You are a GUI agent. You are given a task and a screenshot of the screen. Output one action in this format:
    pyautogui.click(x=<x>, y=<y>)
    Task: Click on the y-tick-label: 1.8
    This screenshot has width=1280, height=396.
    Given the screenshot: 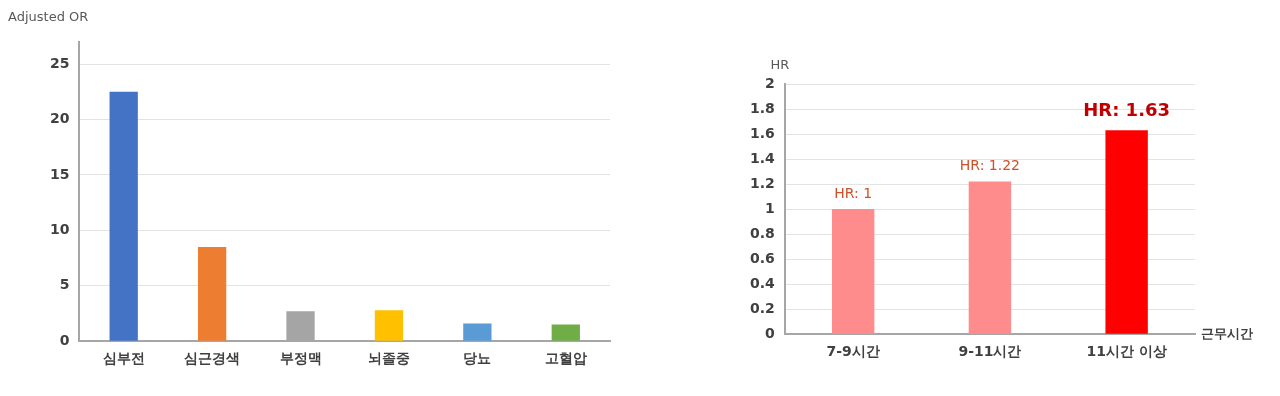 What is the action you would take?
    pyautogui.click(x=762, y=107)
    